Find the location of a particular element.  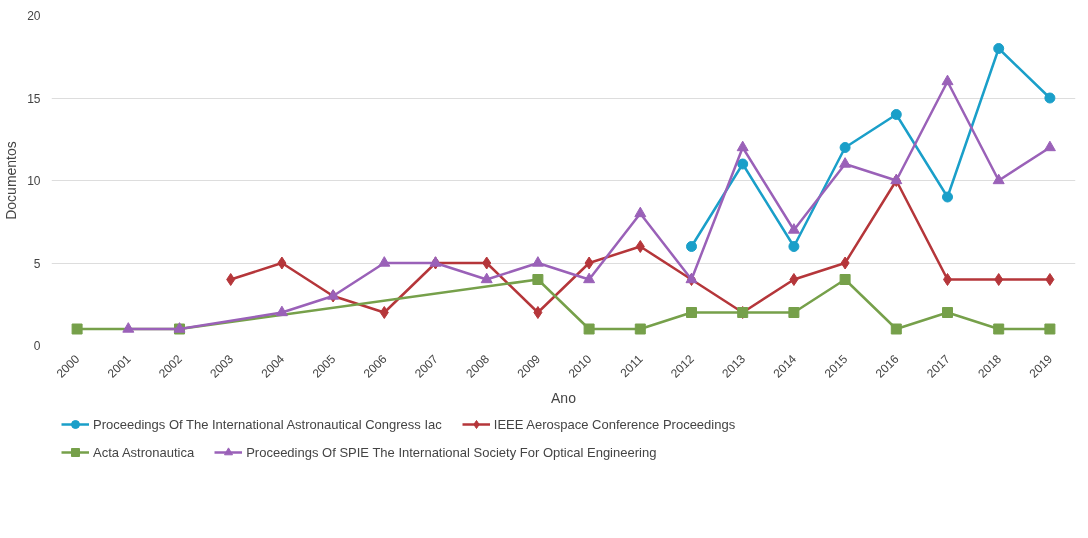

y-axis-title: Documentos is located at coordinates (11, 180).